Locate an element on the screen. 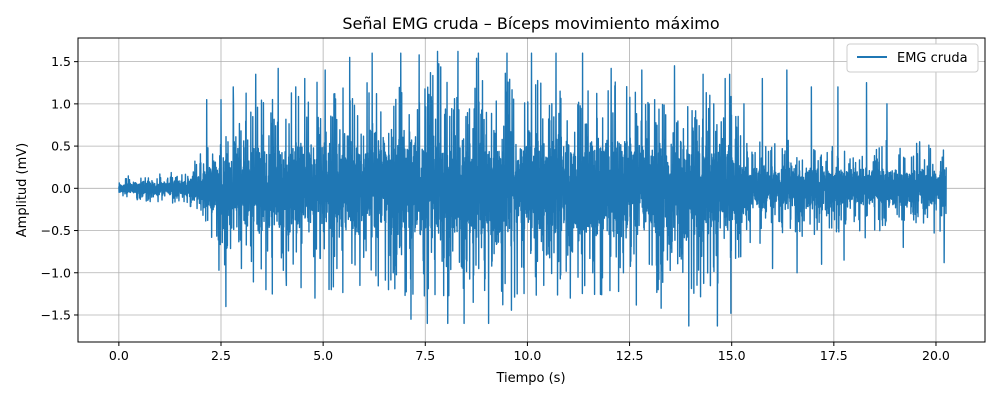  x-tick-label: 7.5 is located at coordinates (425, 355).